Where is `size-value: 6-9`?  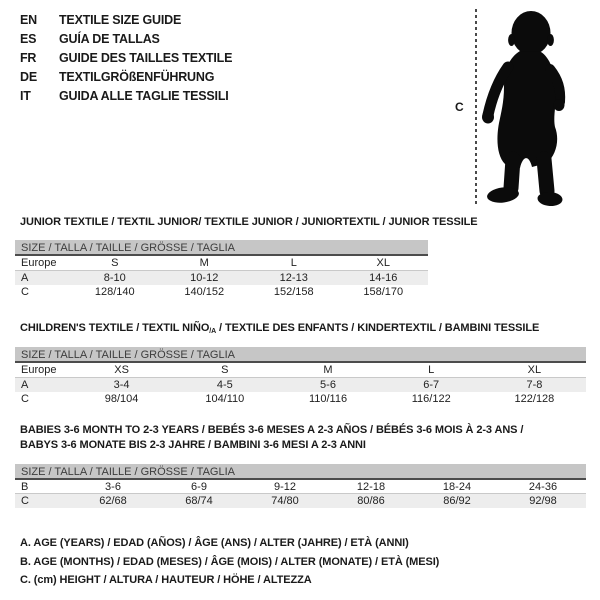 size-value: 6-9 is located at coordinates (199, 487).